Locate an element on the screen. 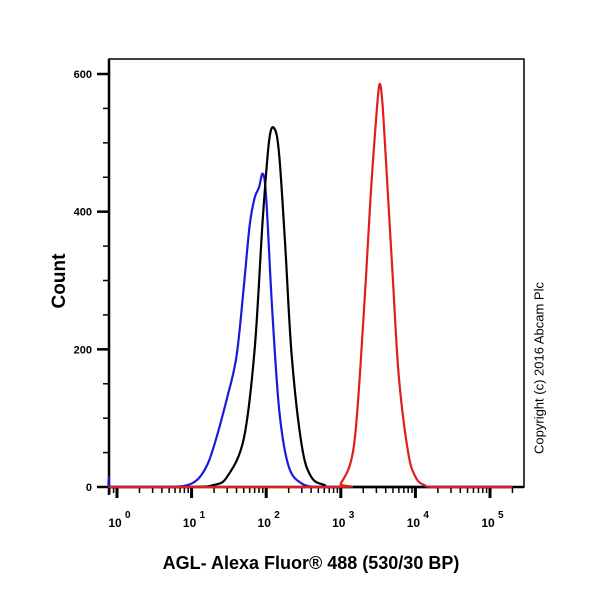 This screenshot has width=600, height=600. x-tick-label: 10² is located at coordinates (269, 520).